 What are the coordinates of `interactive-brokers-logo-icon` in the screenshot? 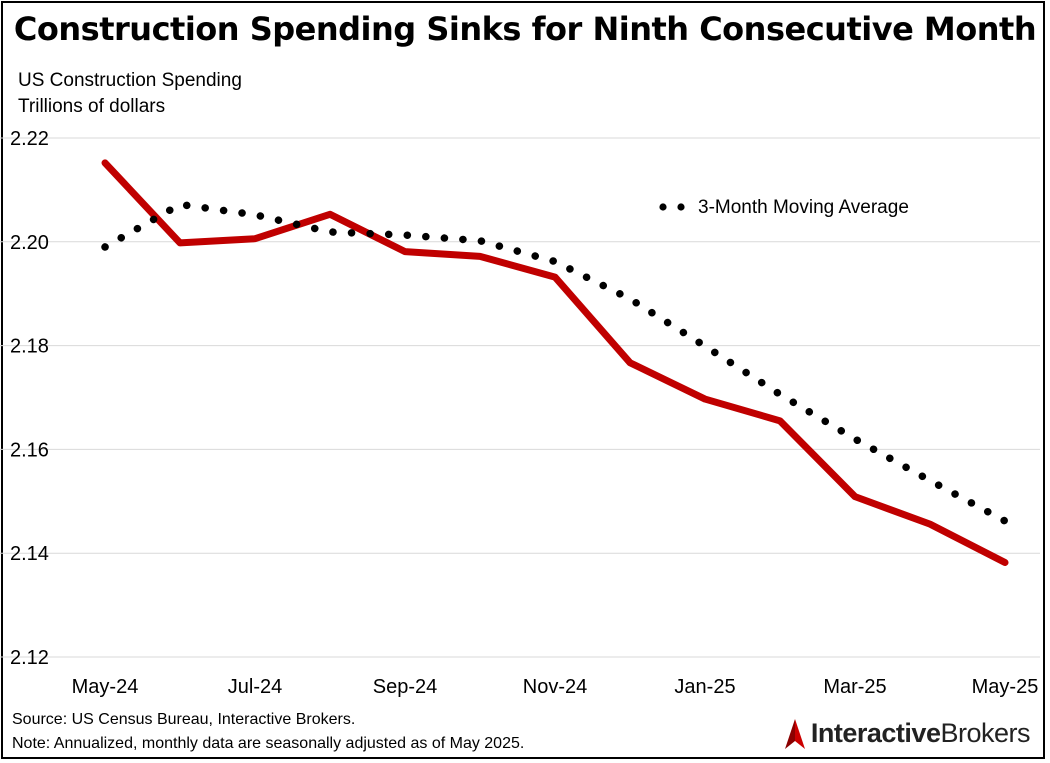 It's located at (794, 733).